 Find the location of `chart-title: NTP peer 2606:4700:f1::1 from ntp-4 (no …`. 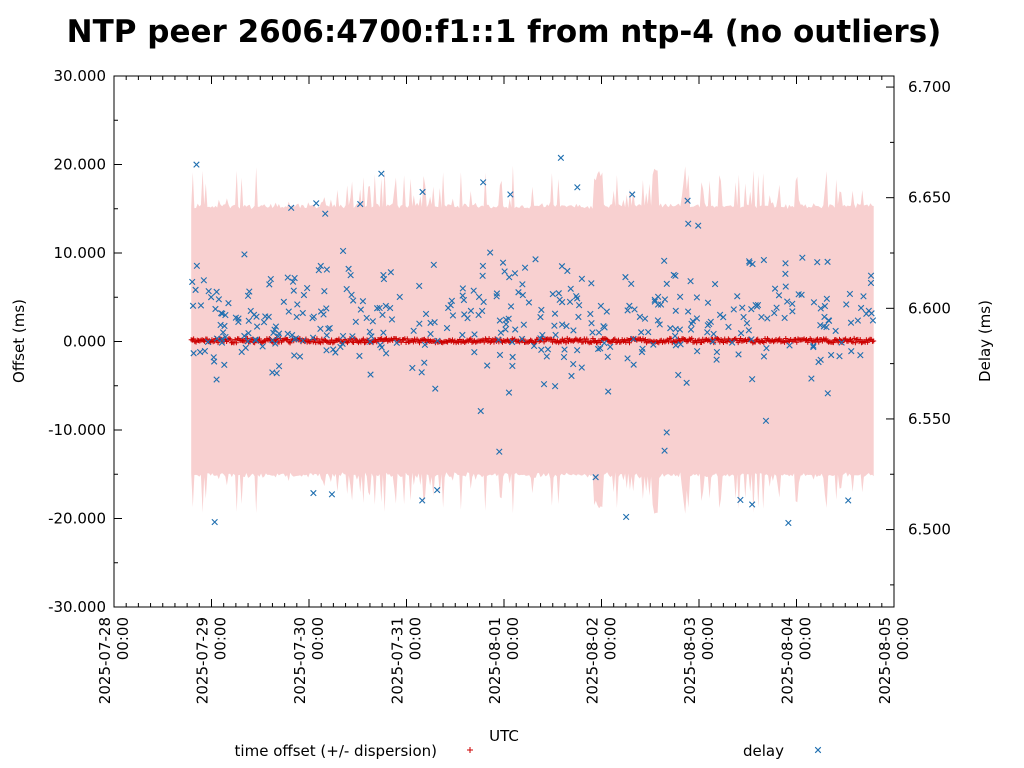

chart-title: NTP peer 2606:4700:f1::1 from ntp-4 (no … is located at coordinates (504, 32).